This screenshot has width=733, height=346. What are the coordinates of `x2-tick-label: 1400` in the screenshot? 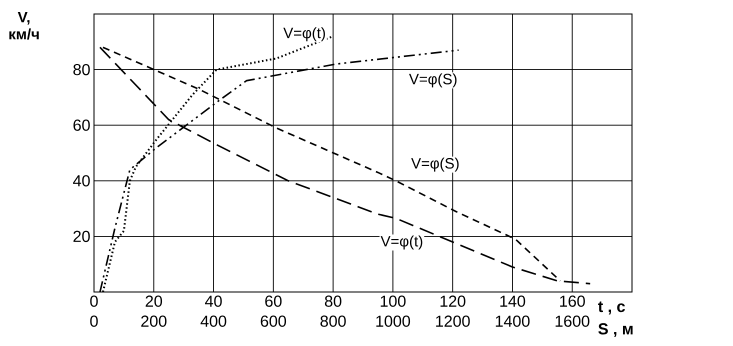 It's located at (513, 321).